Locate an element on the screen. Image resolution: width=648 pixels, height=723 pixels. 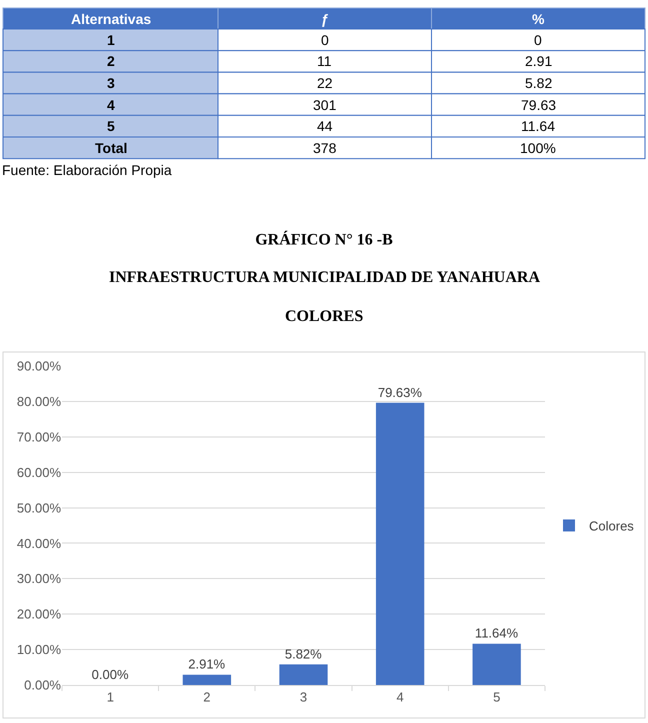
y-tick-label: 20.00% is located at coordinates (39, 614).